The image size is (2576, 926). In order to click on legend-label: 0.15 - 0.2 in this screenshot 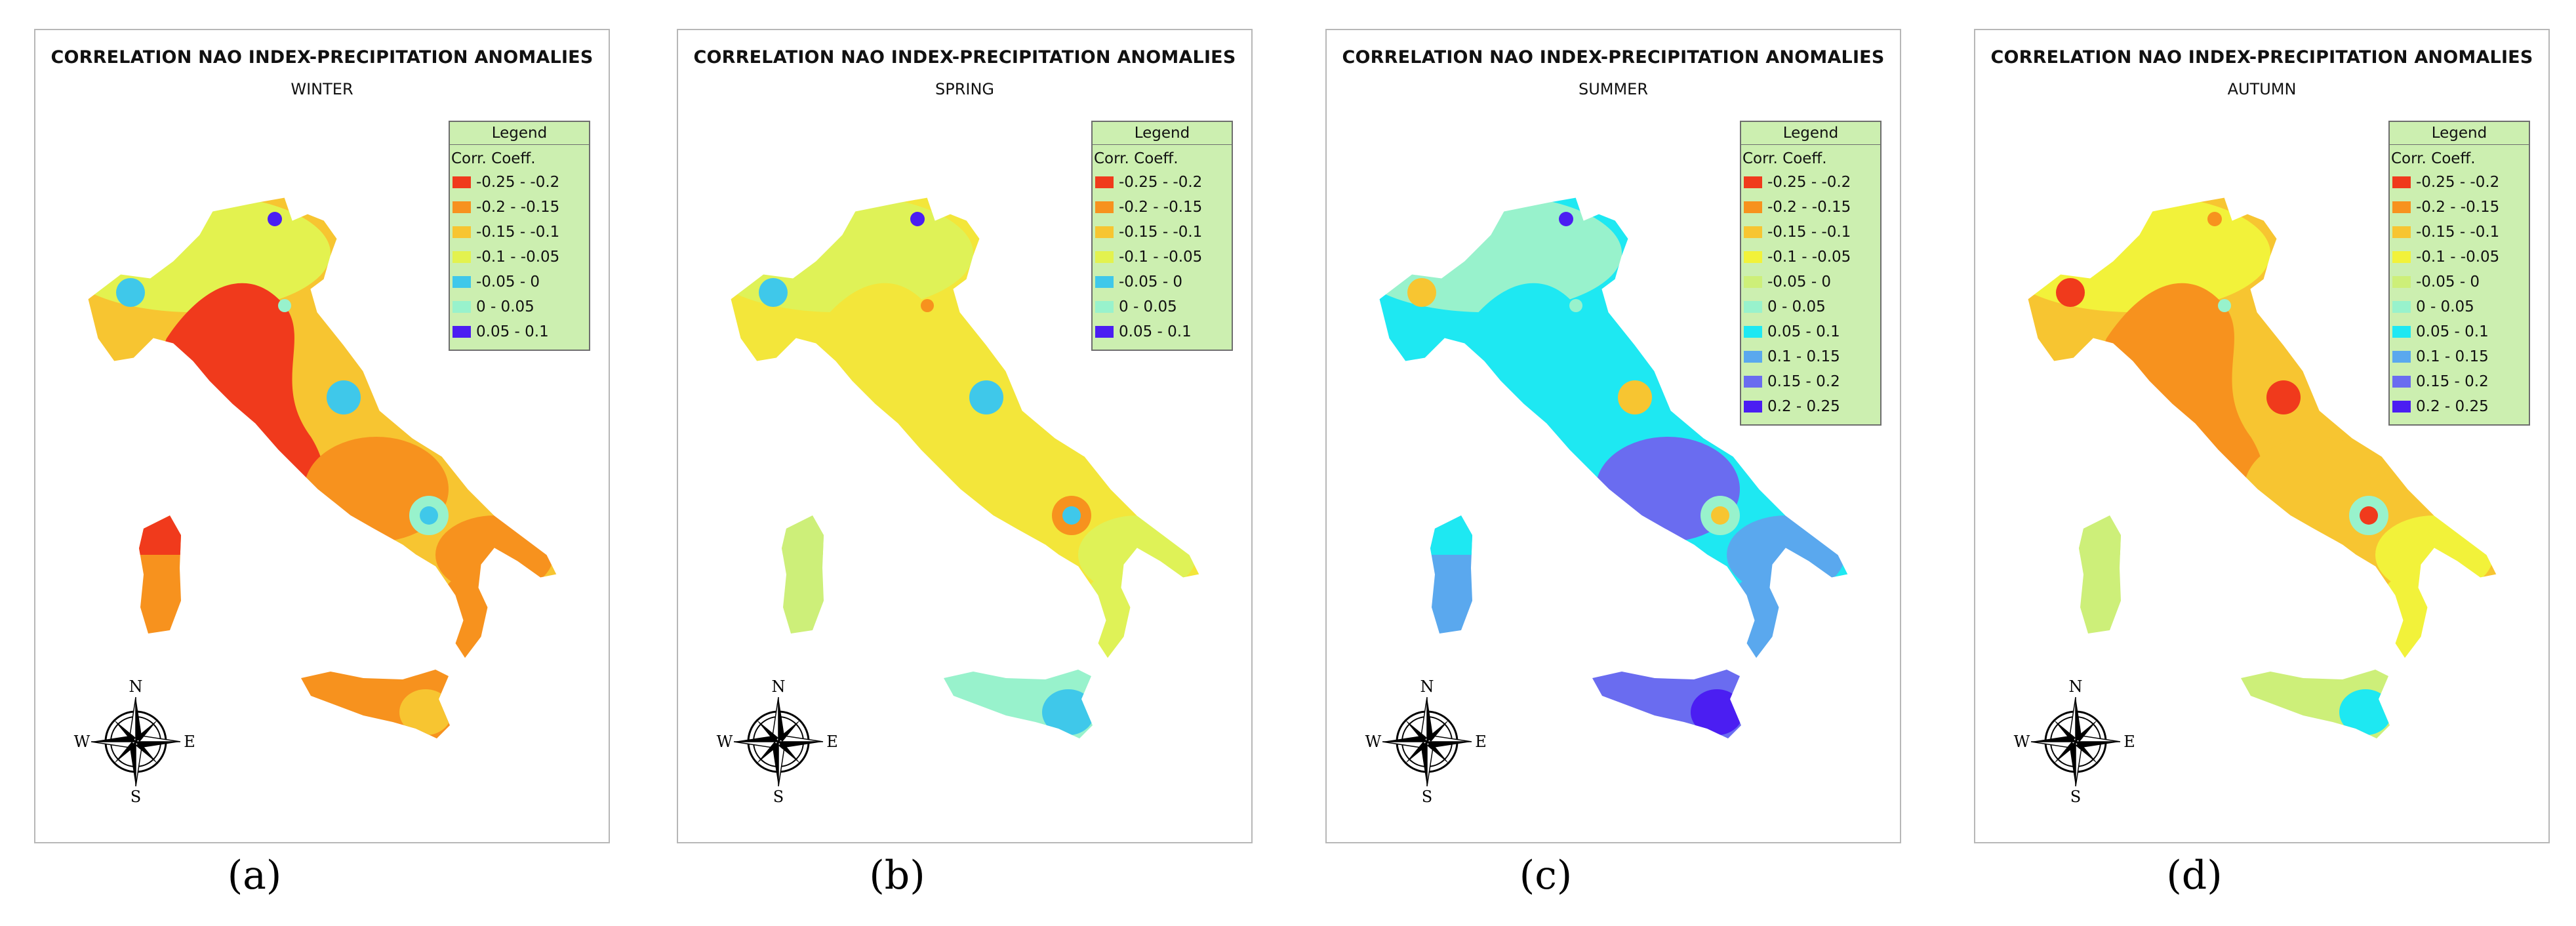, I will do `click(1803, 382)`.